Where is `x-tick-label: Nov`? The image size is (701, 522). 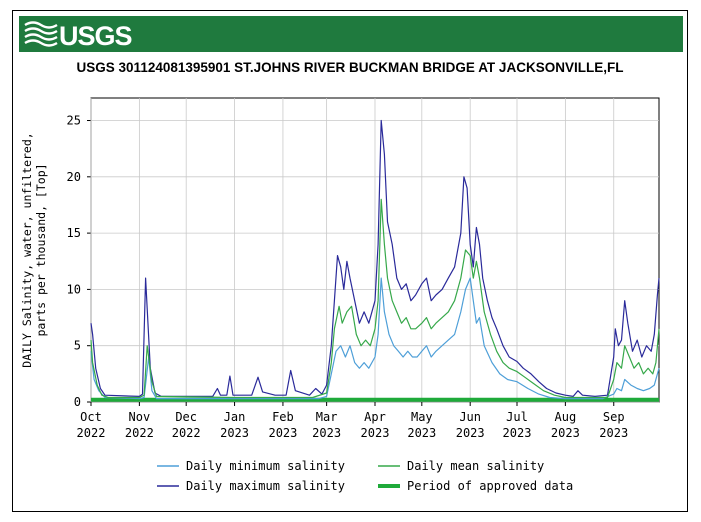
x-tick-label: Nov is located at coordinates (140, 417).